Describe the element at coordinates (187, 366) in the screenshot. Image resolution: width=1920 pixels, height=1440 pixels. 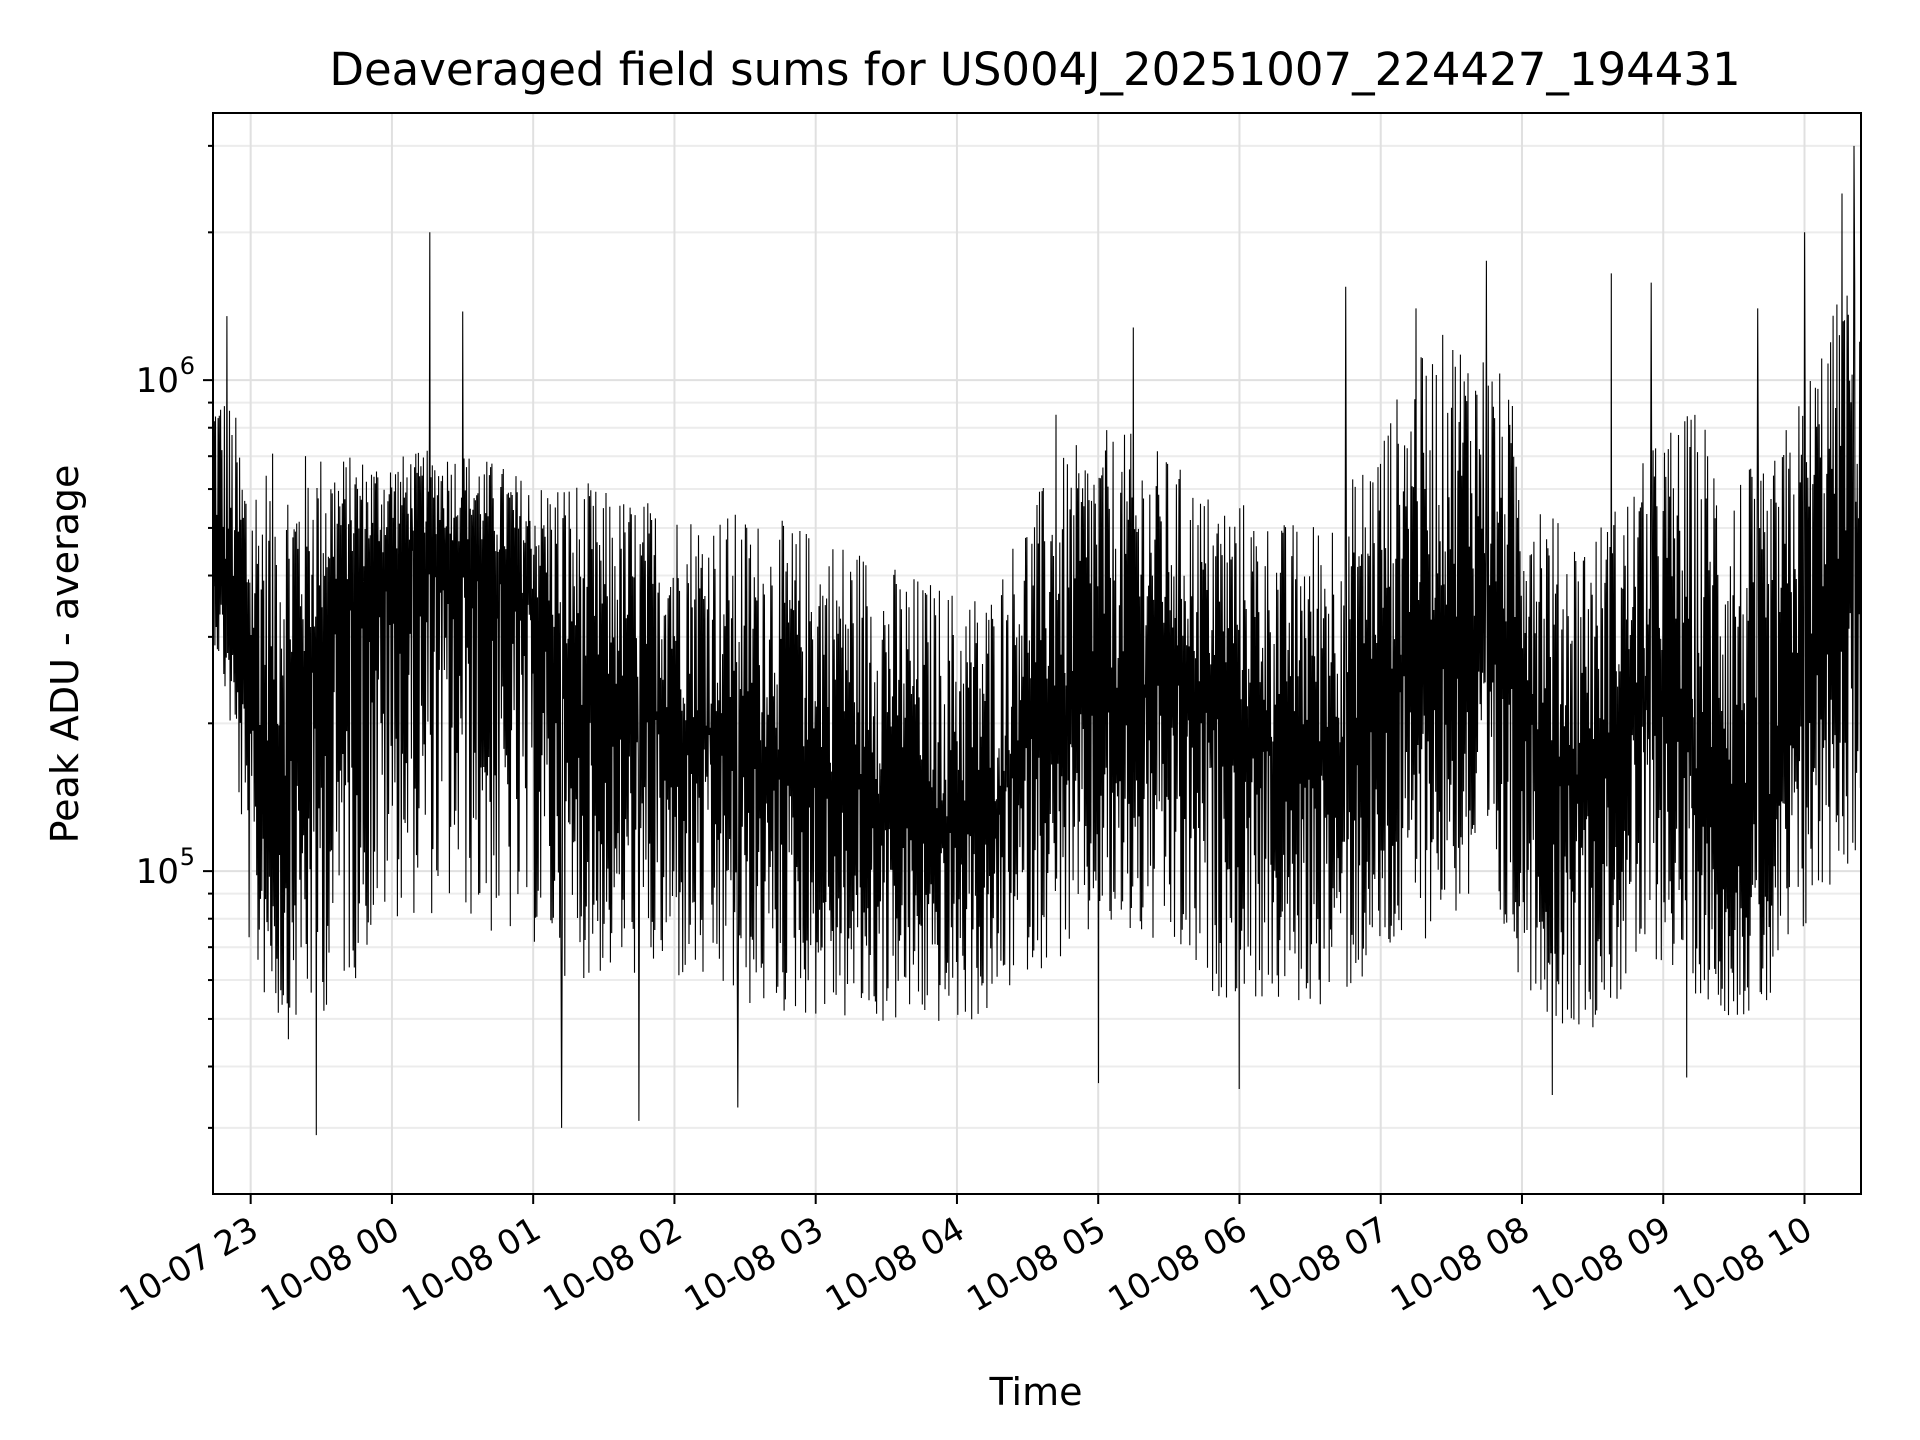
I see `y-tick-exponent: 6` at that location.